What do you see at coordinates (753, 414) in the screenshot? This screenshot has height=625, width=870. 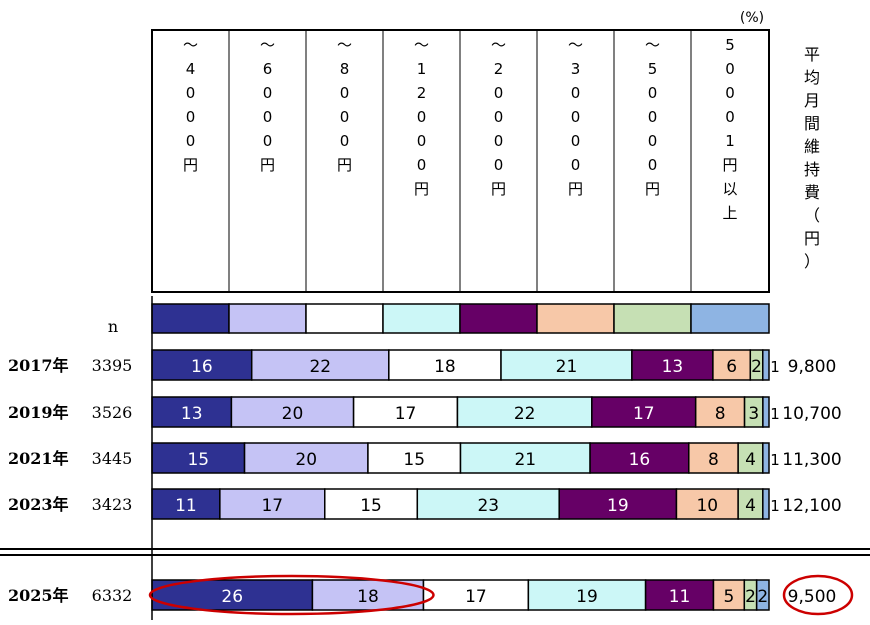 I see `bar-data-label: 3` at bounding box center [753, 414].